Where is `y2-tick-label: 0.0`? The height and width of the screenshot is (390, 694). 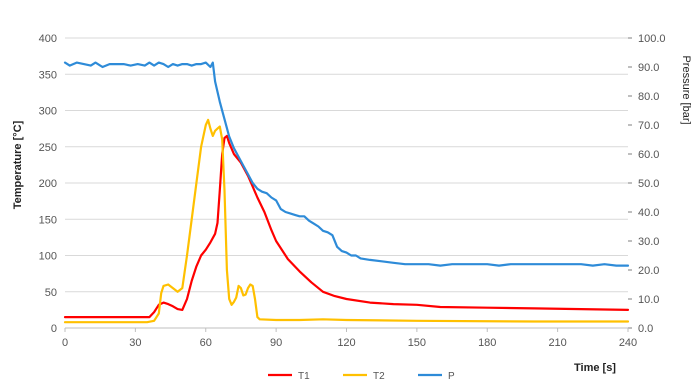
y2-tick-label: 0.0 is located at coordinates (645, 329).